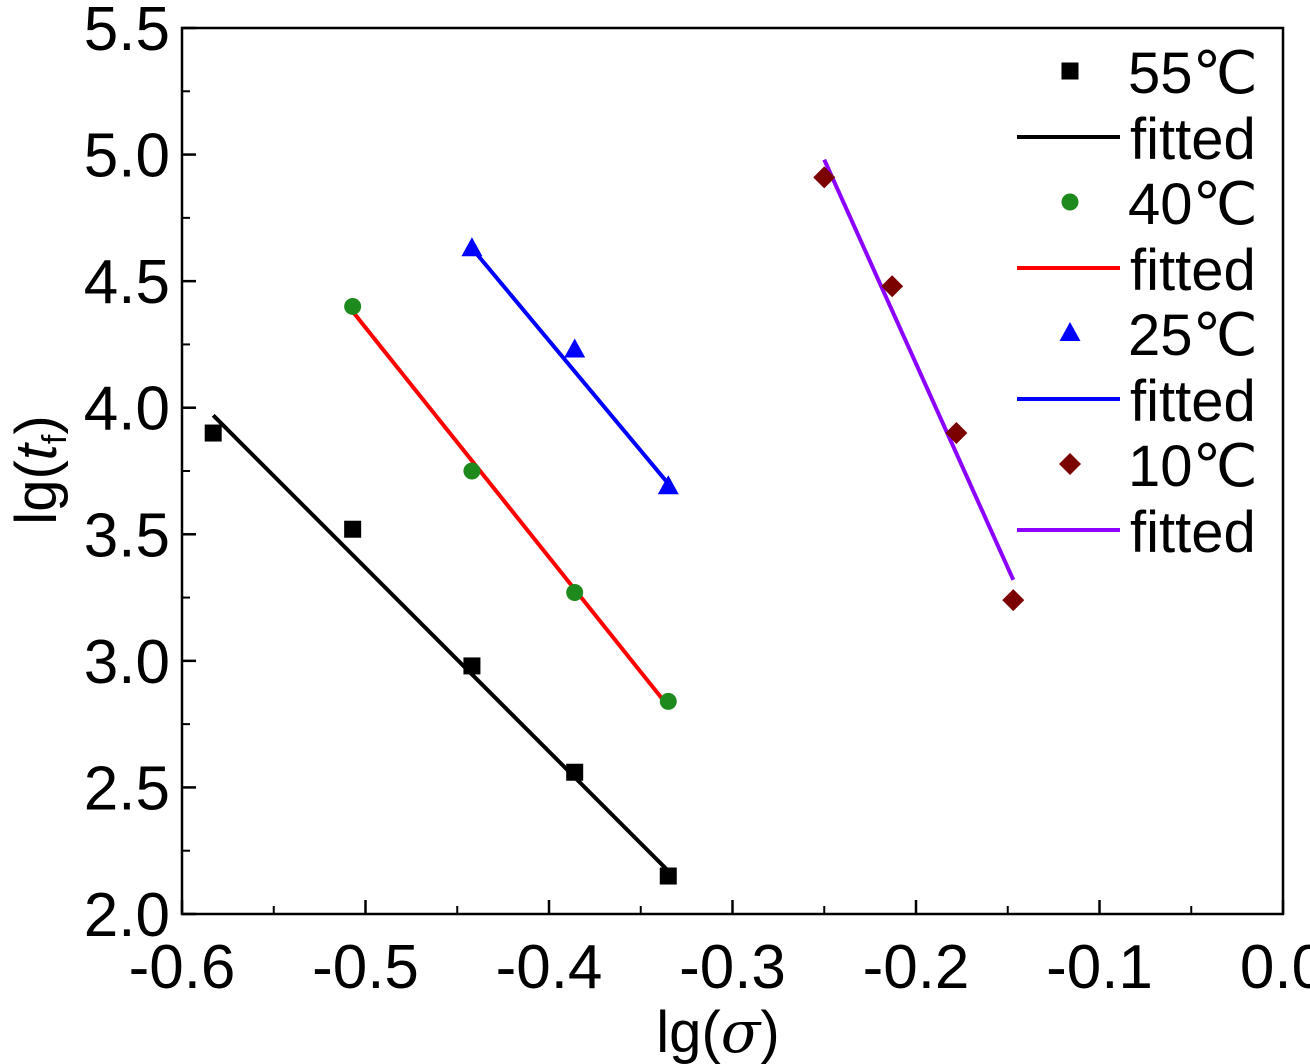 The height and width of the screenshot is (1064, 1310). Describe the element at coordinates (127, 282) in the screenshot. I see `y-tick-label: 4.5` at that location.